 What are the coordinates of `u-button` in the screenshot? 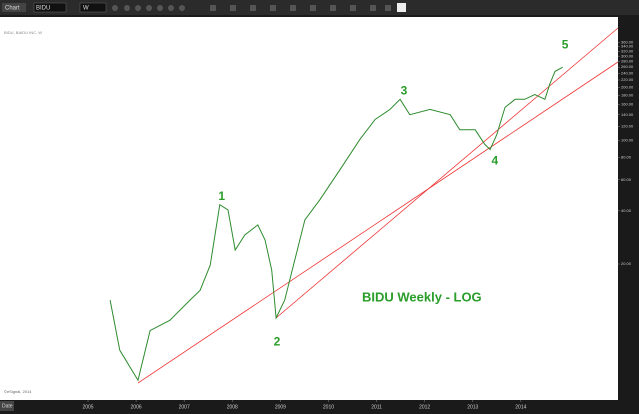 It's located at (401, 7).